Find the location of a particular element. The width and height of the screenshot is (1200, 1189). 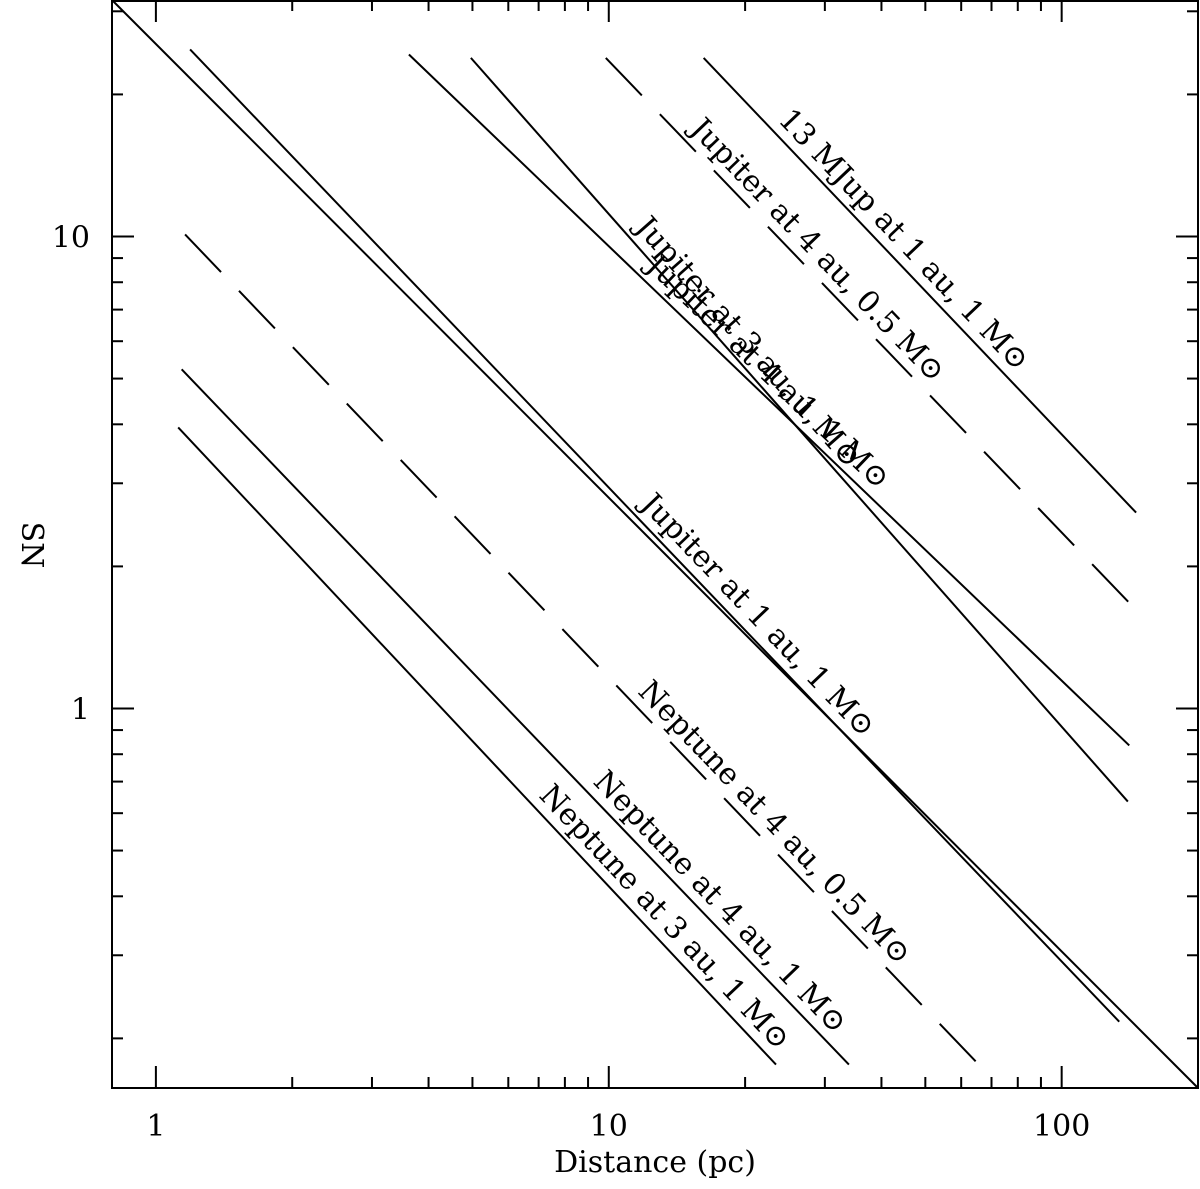

y-tick-label: 1 is located at coordinates (80, 709).